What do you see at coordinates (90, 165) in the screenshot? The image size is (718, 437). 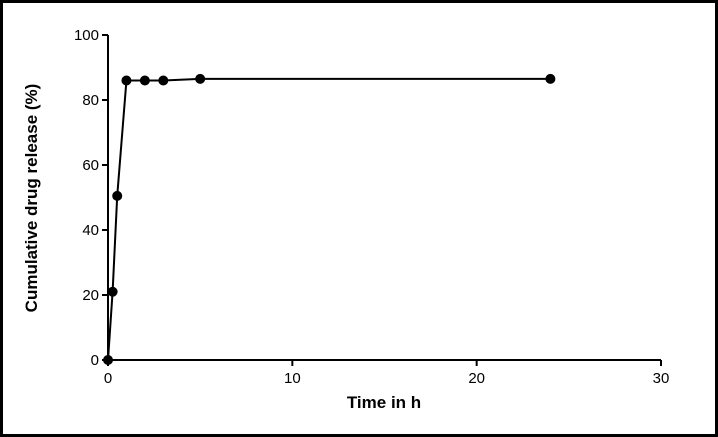 I see `y-tick-label: 60` at bounding box center [90, 165].